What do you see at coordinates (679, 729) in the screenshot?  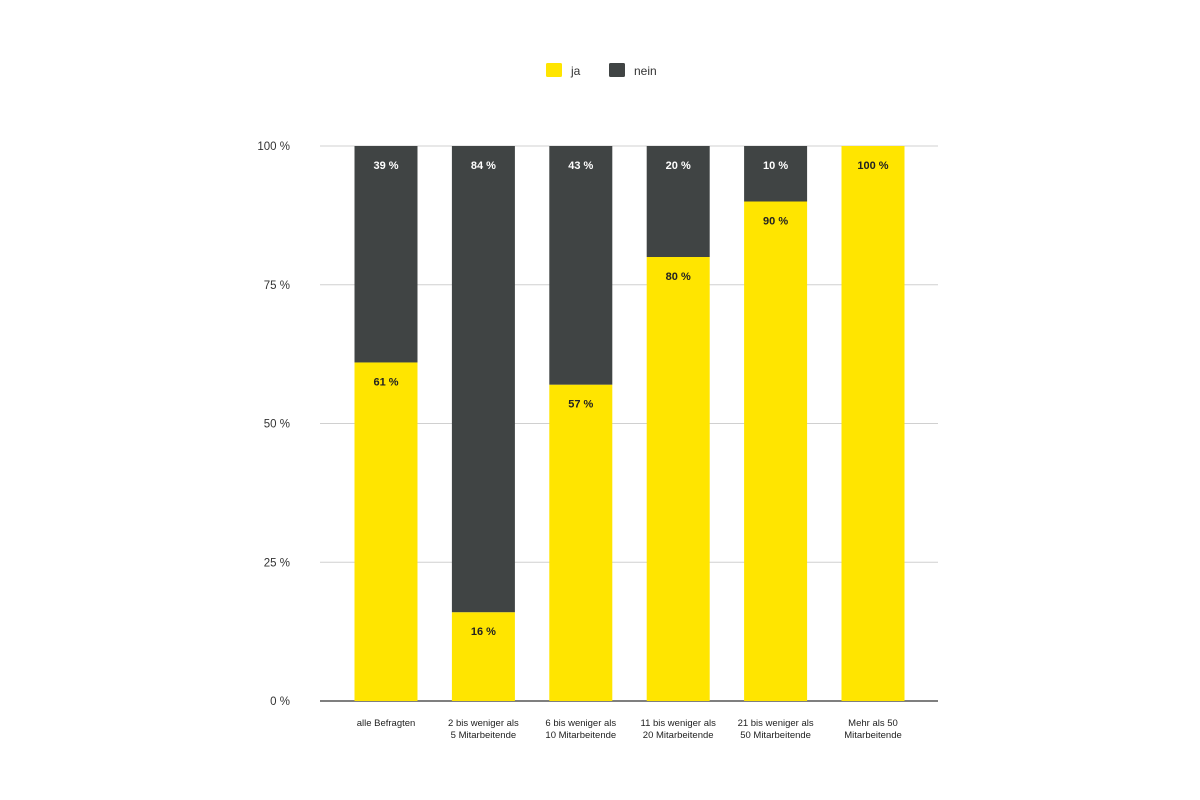 I see `x-category-label: 11 bis weniger als 20 Mitarbeitende` at bounding box center [679, 729].